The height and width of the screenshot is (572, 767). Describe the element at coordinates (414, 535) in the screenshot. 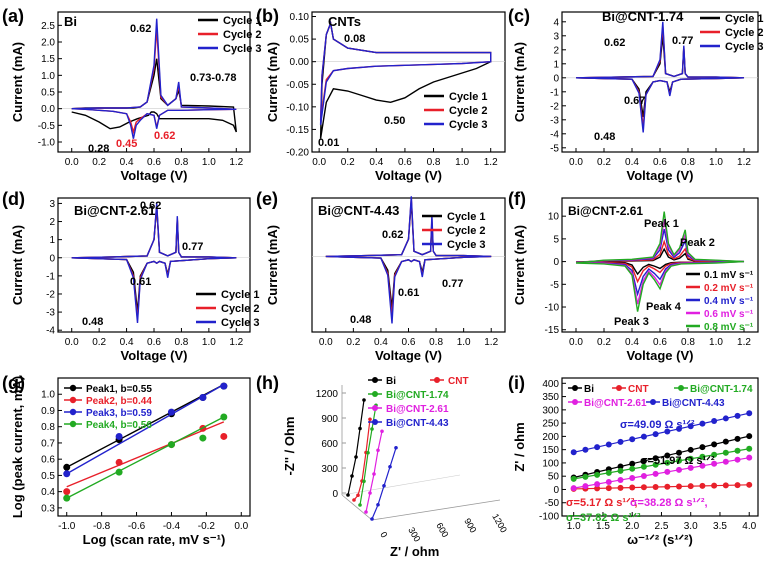

I see `x-tick-label: 300` at that location.